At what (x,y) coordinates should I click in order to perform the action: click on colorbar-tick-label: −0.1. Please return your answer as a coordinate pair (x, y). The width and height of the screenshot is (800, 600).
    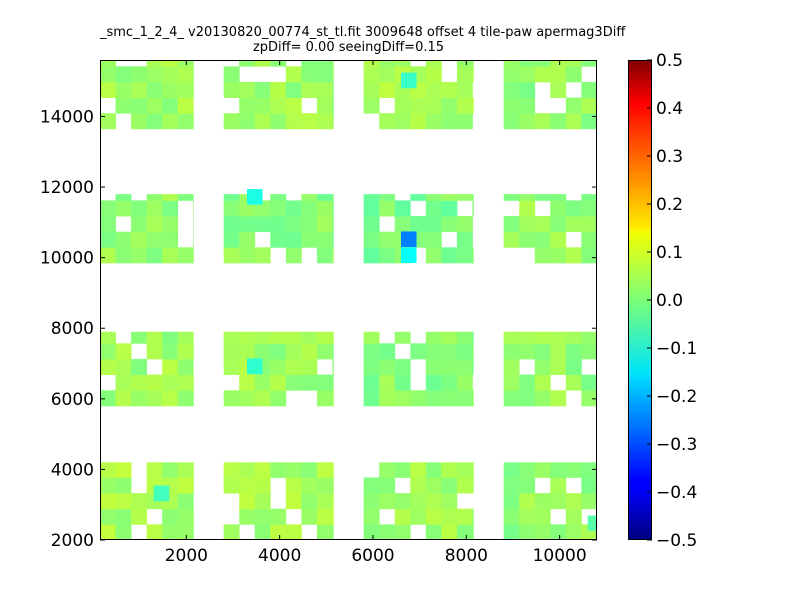
    Looking at the image, I should click on (676, 349).